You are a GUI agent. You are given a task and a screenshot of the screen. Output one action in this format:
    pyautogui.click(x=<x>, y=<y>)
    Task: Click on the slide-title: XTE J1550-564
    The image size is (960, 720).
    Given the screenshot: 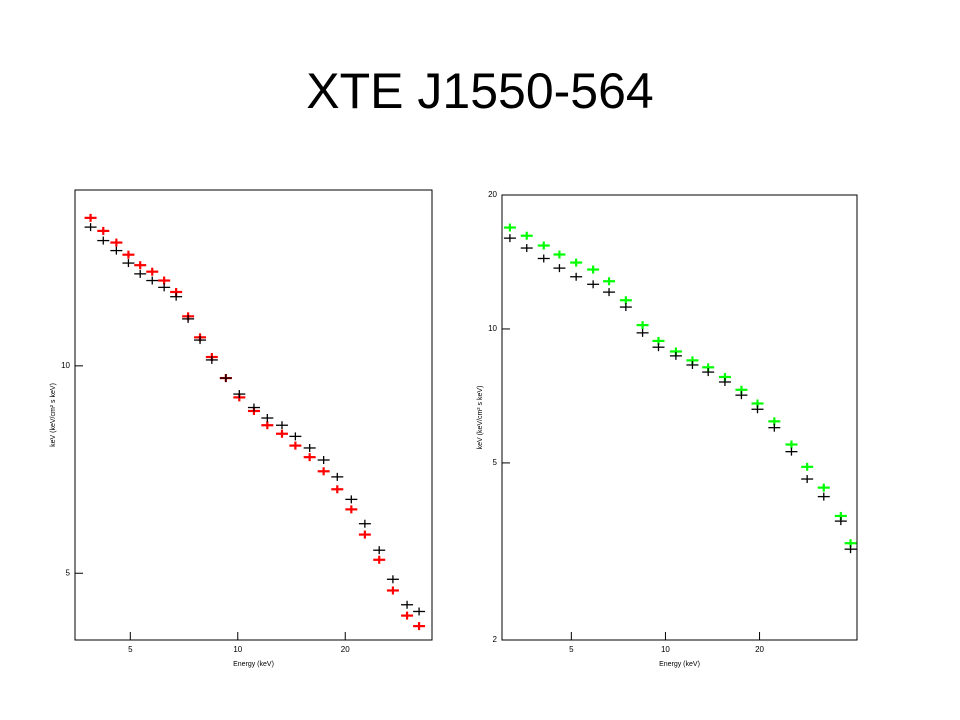 What is the action you would take?
    pyautogui.click(x=479, y=91)
    